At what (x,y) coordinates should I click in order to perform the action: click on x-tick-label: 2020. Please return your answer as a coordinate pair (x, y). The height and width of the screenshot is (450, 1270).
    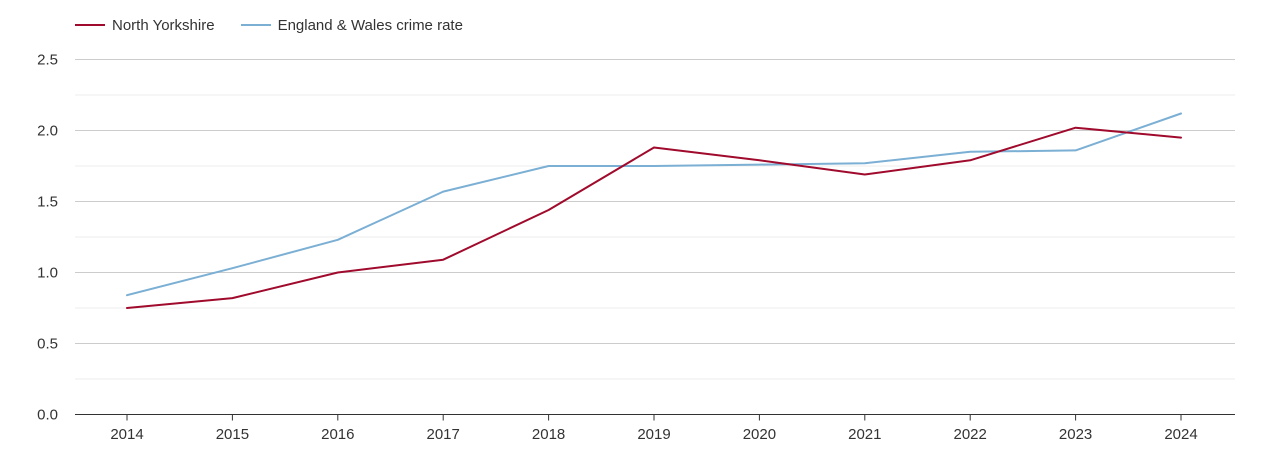
    Looking at the image, I should click on (759, 434).